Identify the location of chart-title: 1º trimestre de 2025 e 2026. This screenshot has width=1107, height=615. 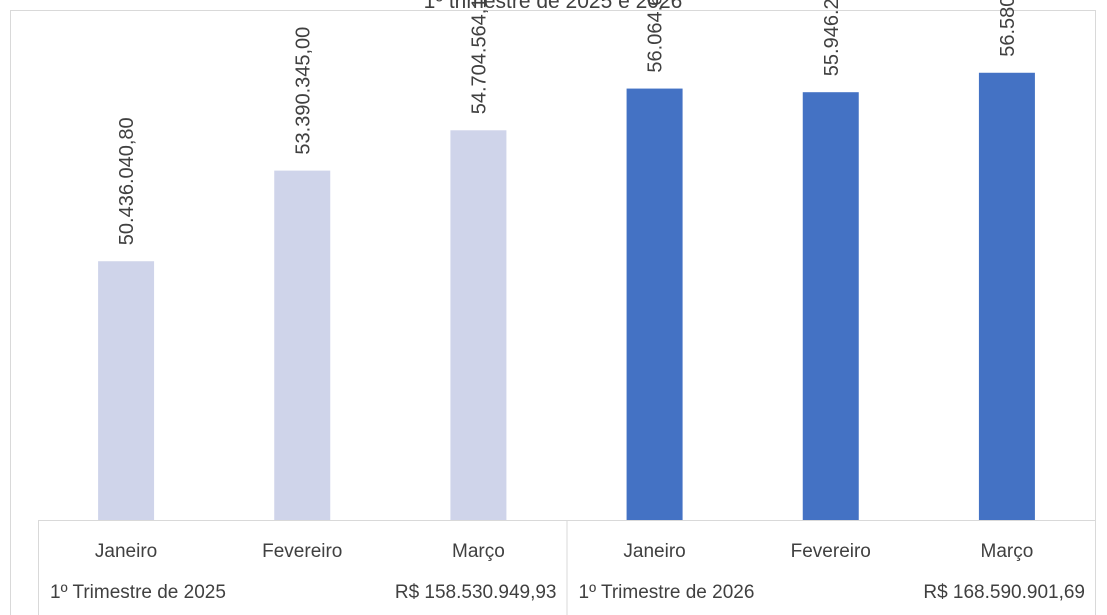
(553, 6).